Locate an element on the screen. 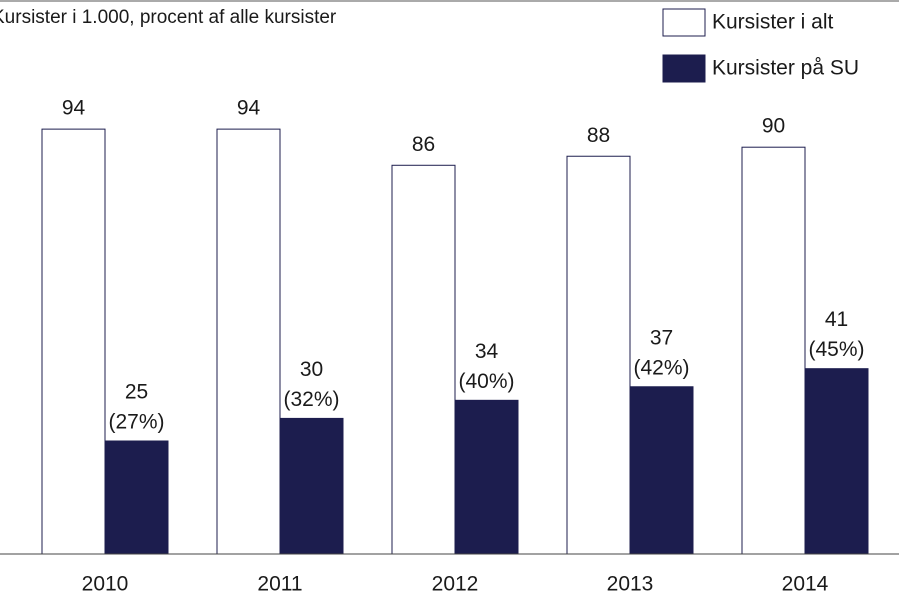 The height and width of the screenshot is (599, 899). data-label: (42%) is located at coordinates (661, 367).